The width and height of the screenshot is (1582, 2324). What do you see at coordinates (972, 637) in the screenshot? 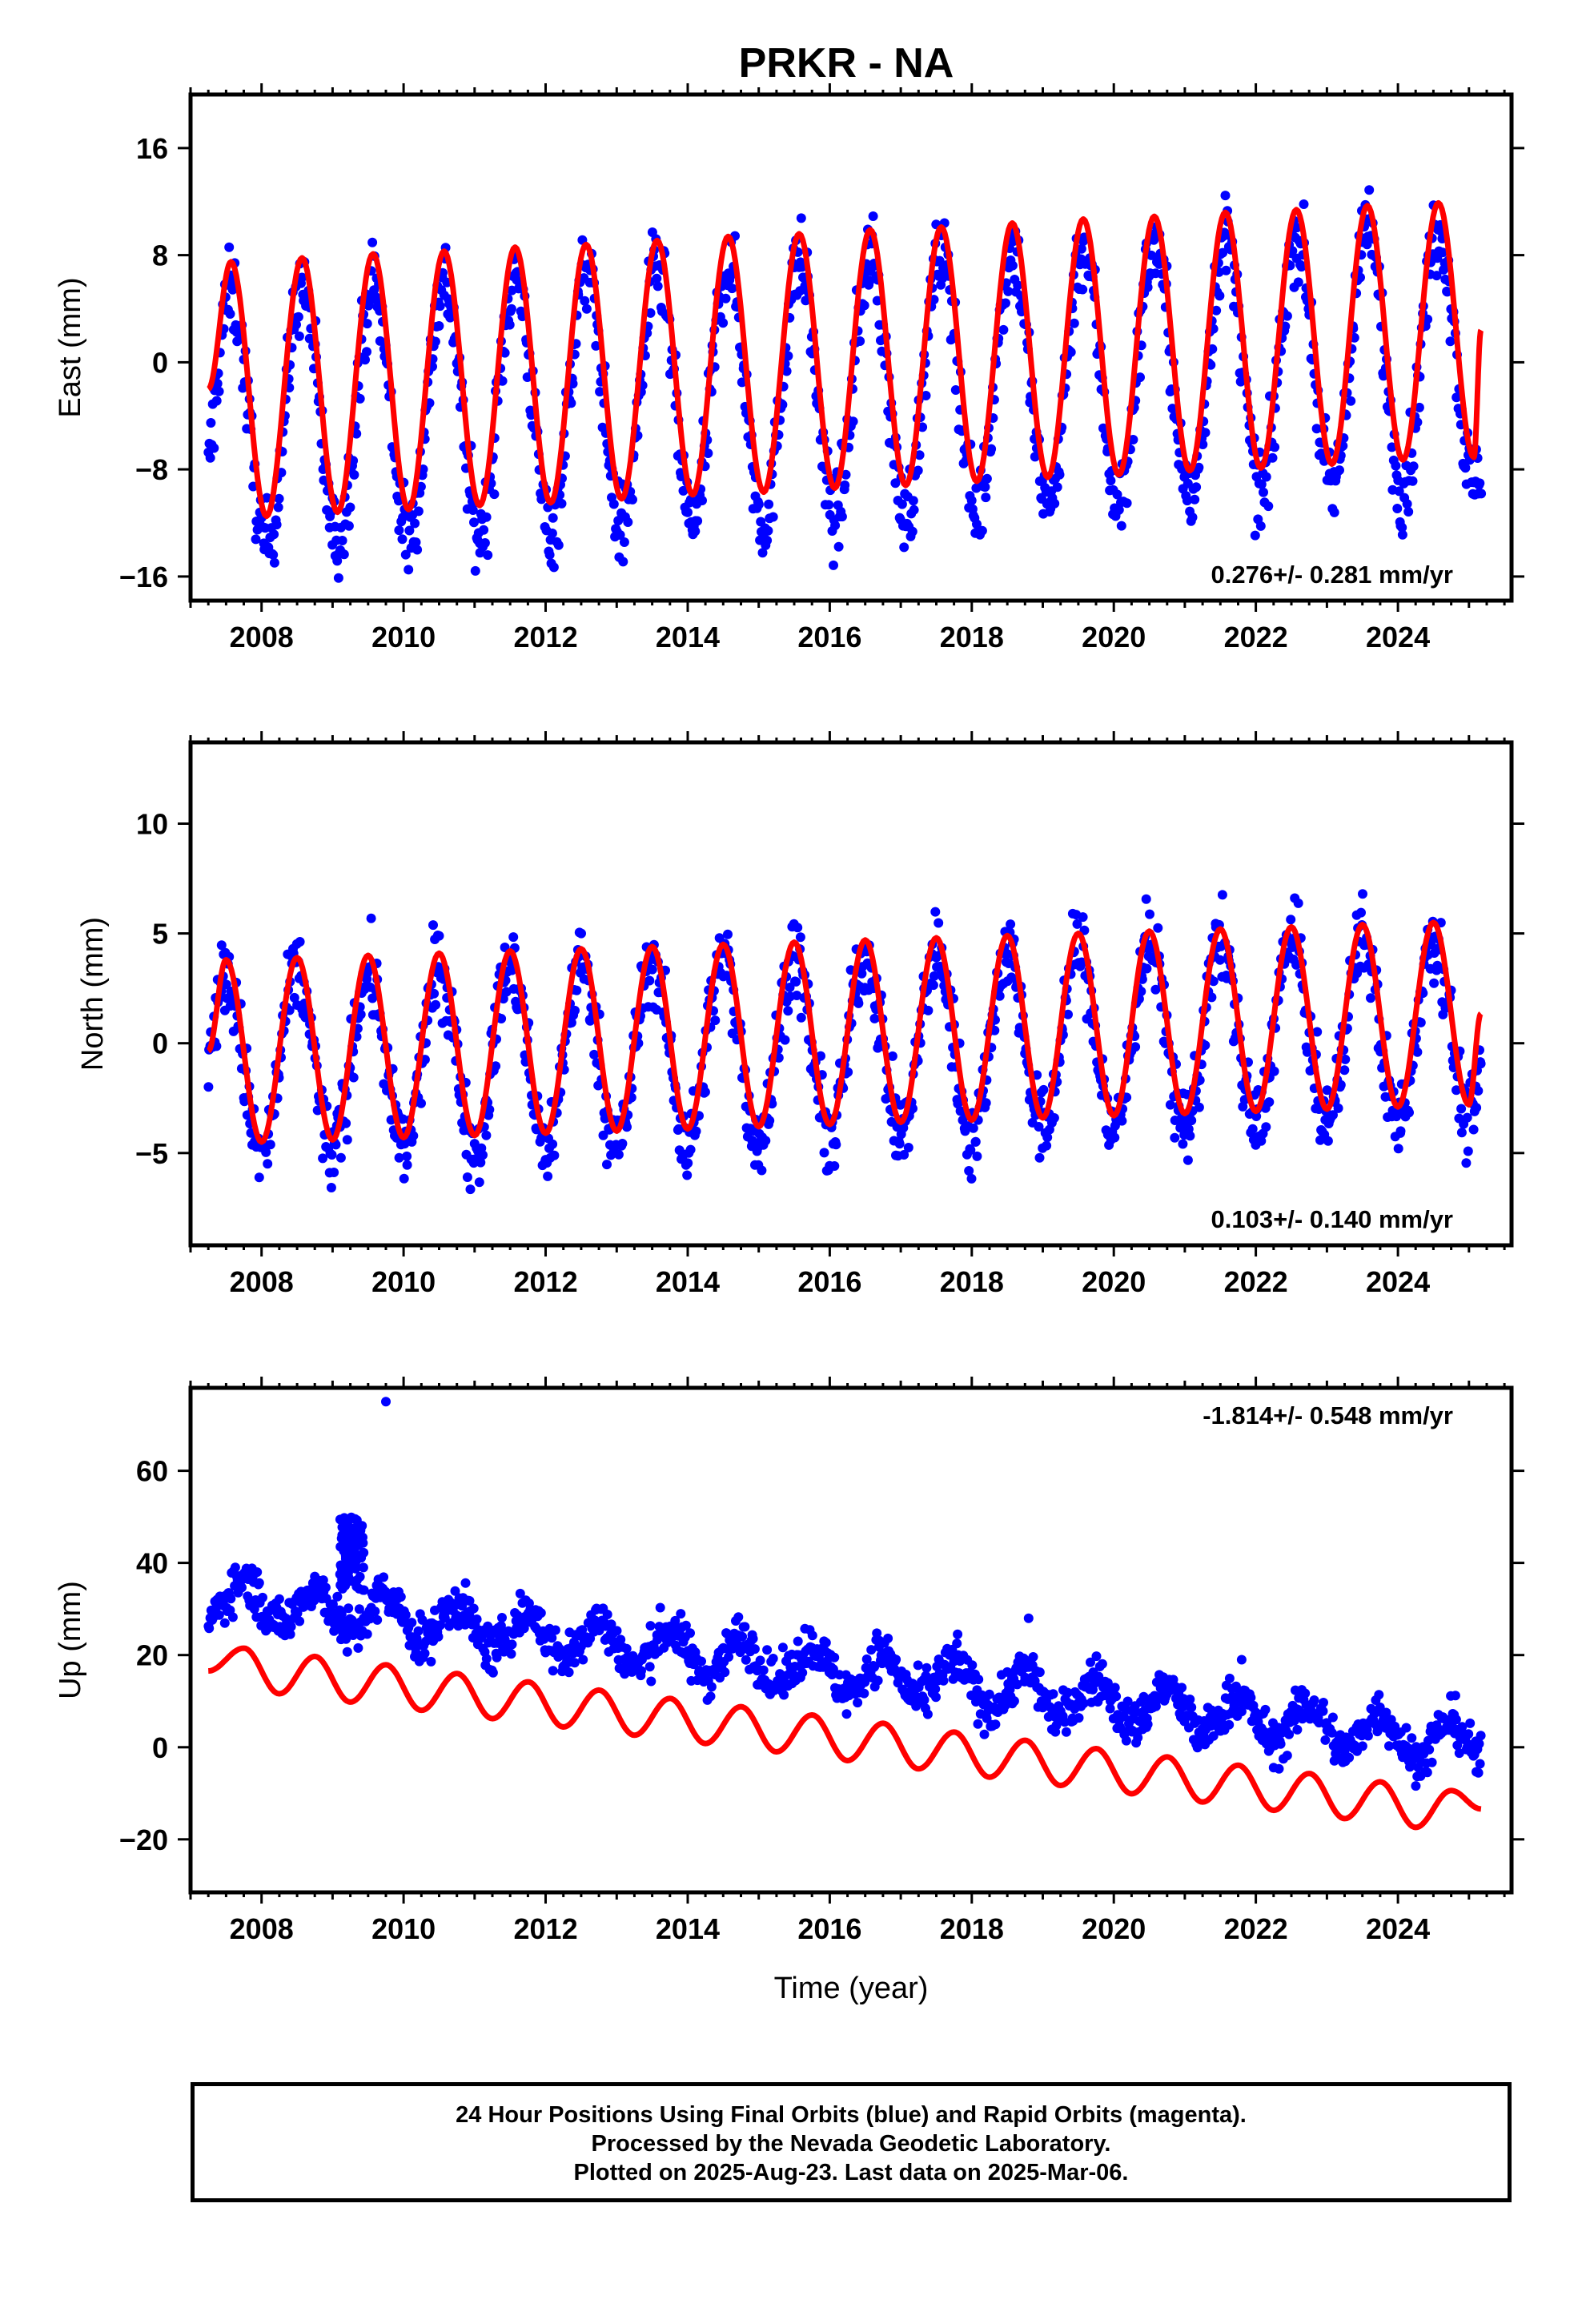
I see `x-tick-label: 2018` at bounding box center [972, 637].